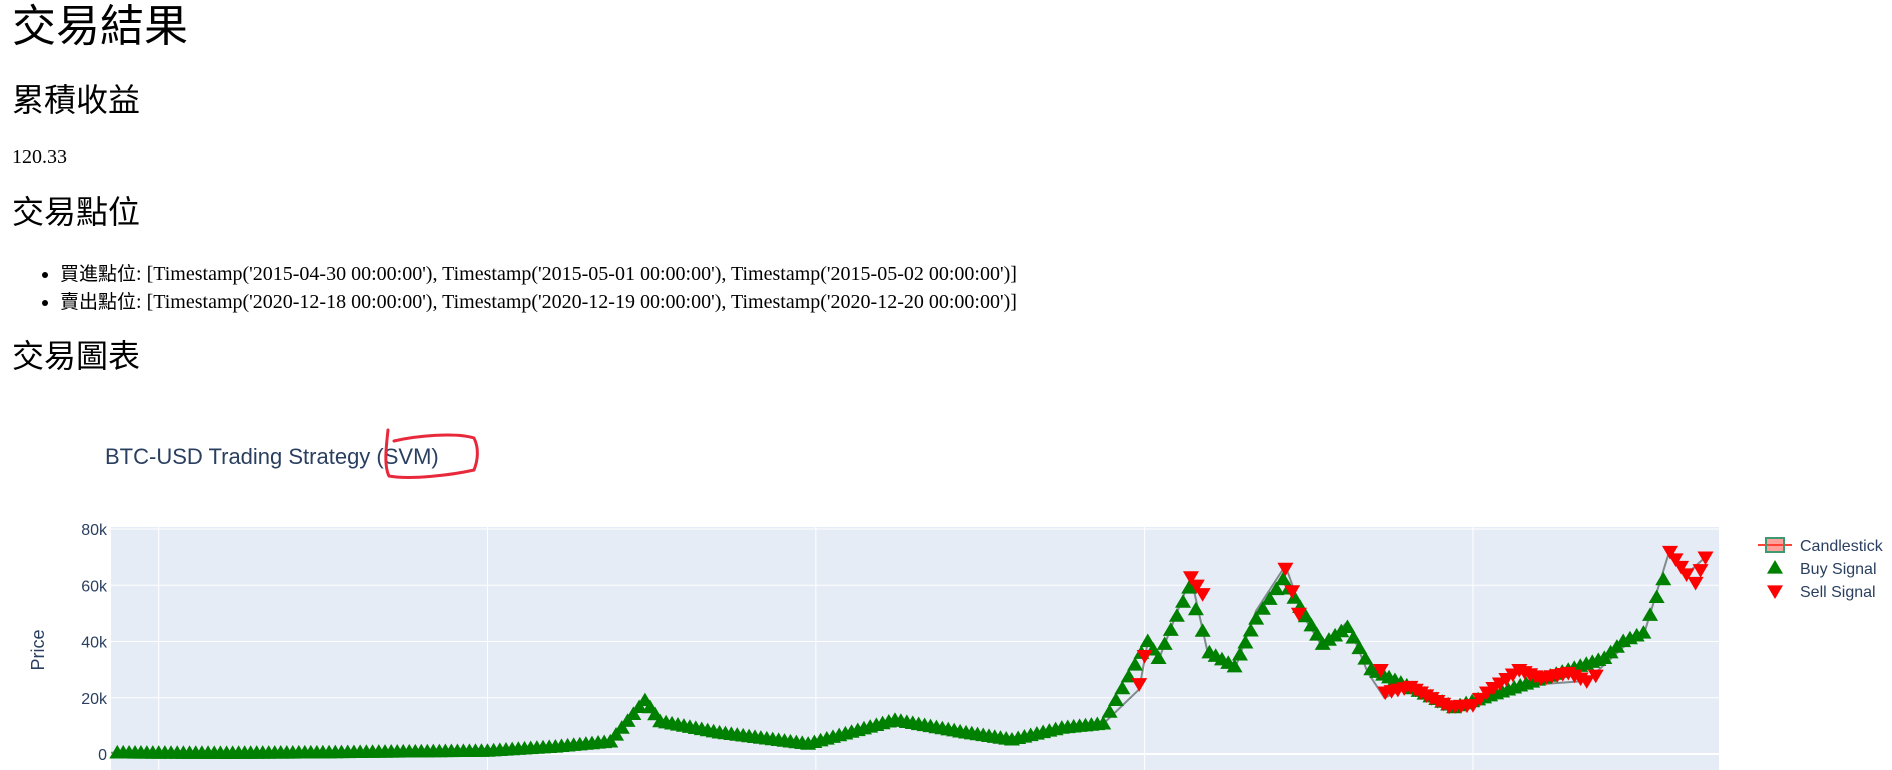  What do you see at coordinates (76, 356) in the screenshot?
I see `chart-heading: 交易圖表` at bounding box center [76, 356].